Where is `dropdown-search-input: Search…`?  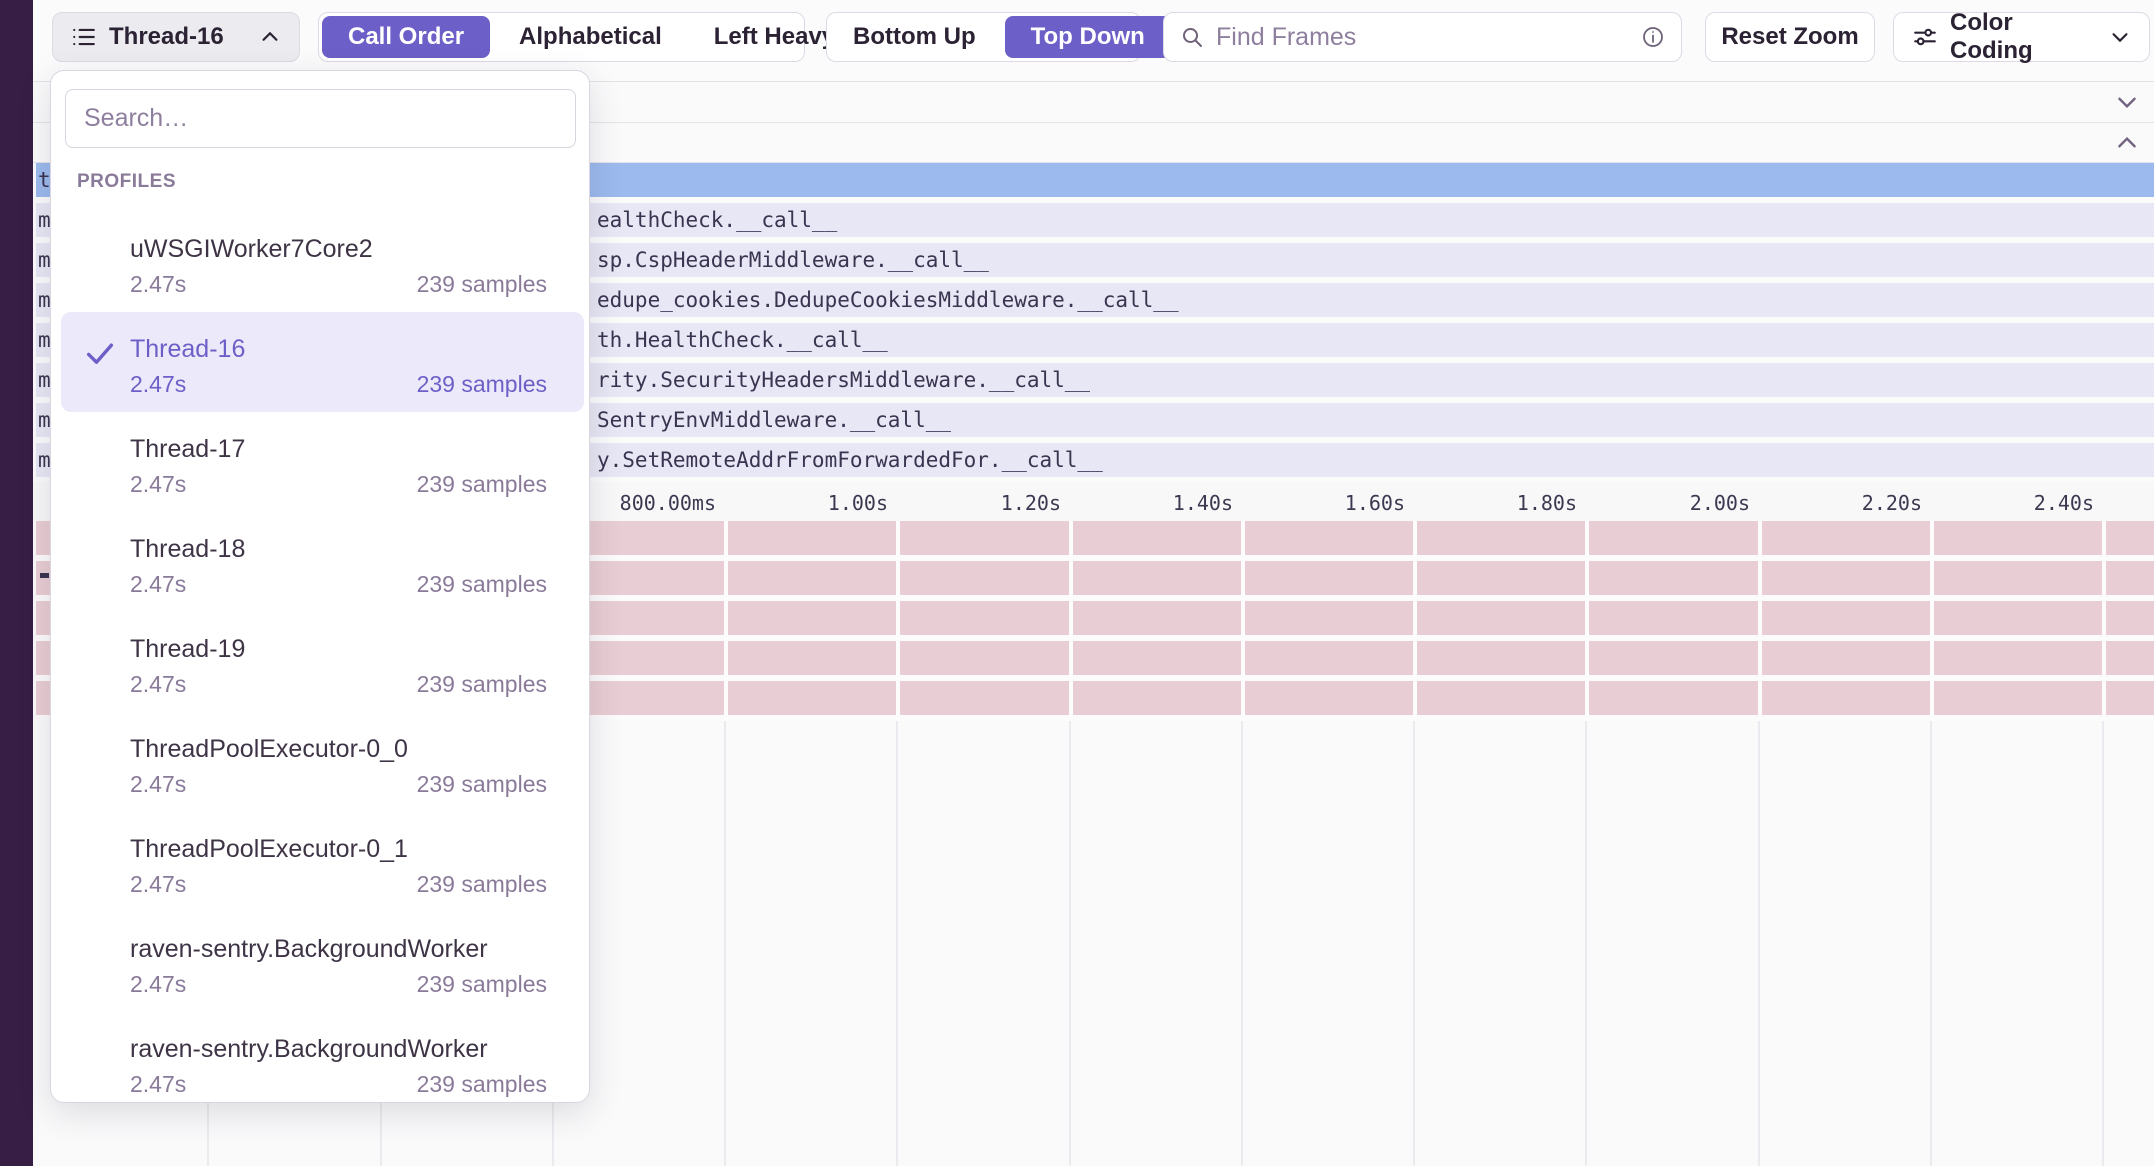
dropdown-search-input: Search… is located at coordinates (320, 118).